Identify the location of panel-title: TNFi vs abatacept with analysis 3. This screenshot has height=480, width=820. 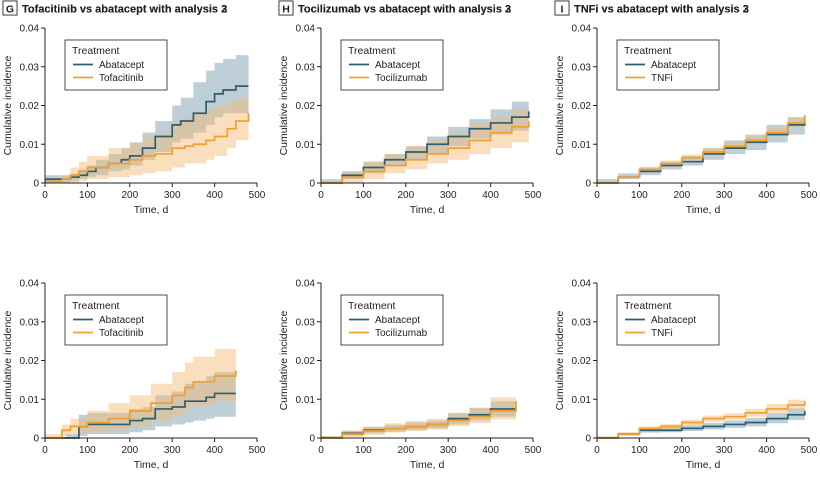
(661, 10).